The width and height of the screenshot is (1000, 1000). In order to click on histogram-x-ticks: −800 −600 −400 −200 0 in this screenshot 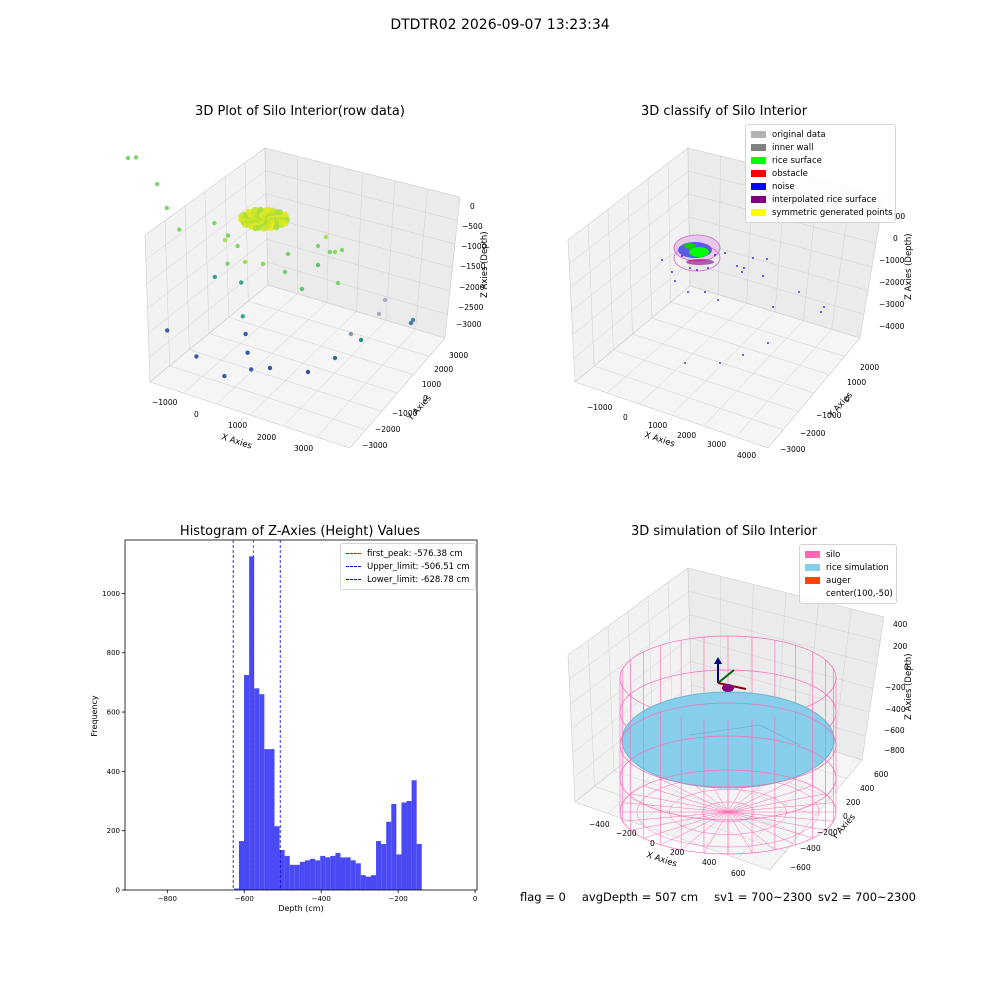, I will do `click(317, 896)`.